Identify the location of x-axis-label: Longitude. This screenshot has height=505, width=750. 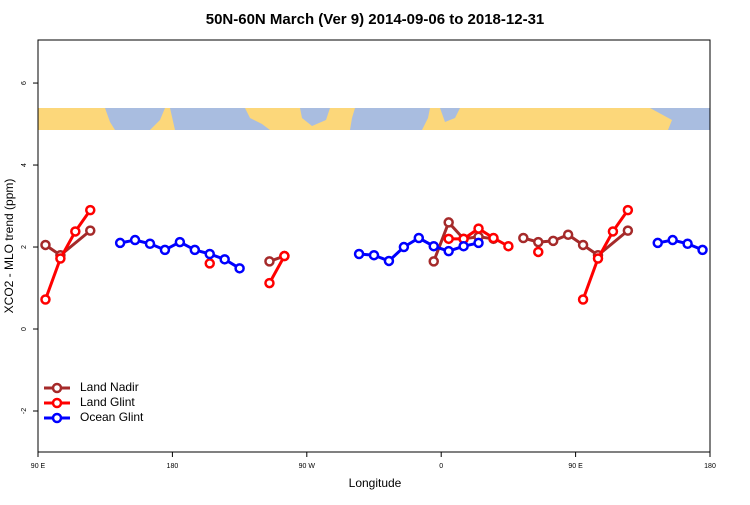
(375, 483).